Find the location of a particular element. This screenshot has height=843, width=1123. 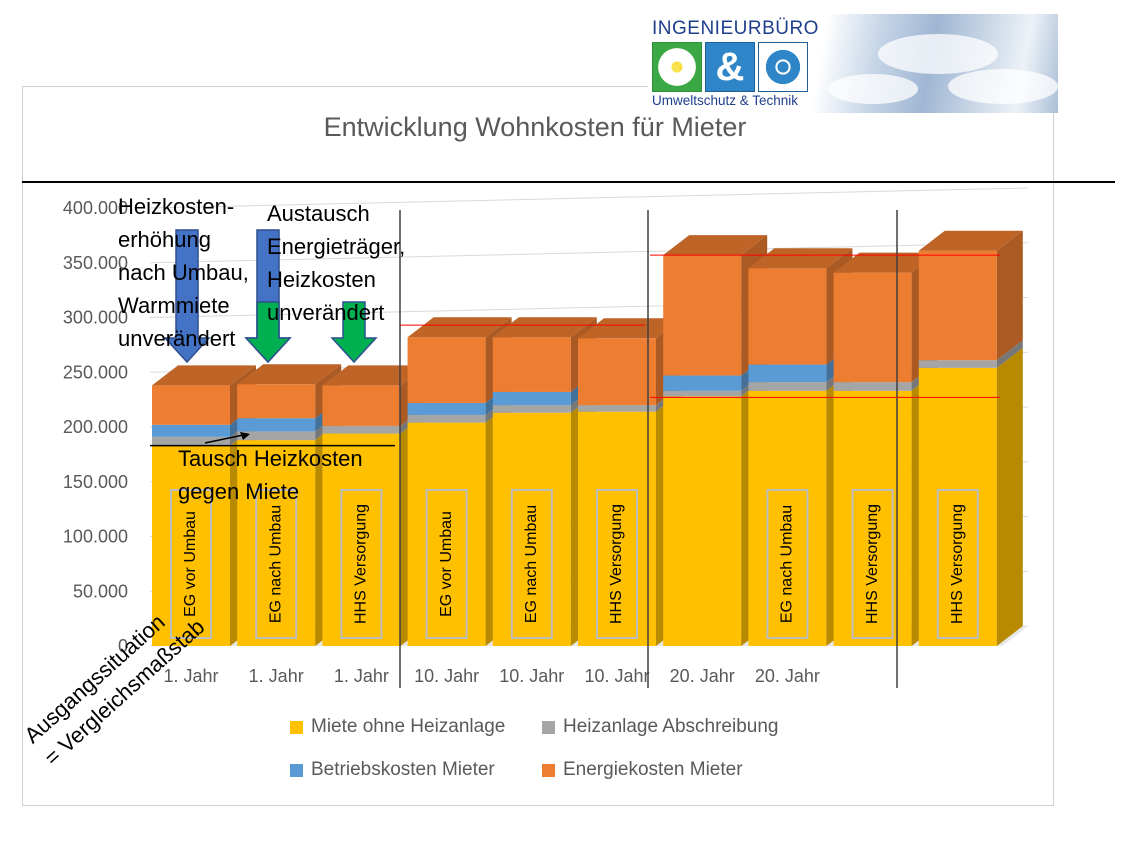

blue-down-arrow is located at coordinates (187, 296).